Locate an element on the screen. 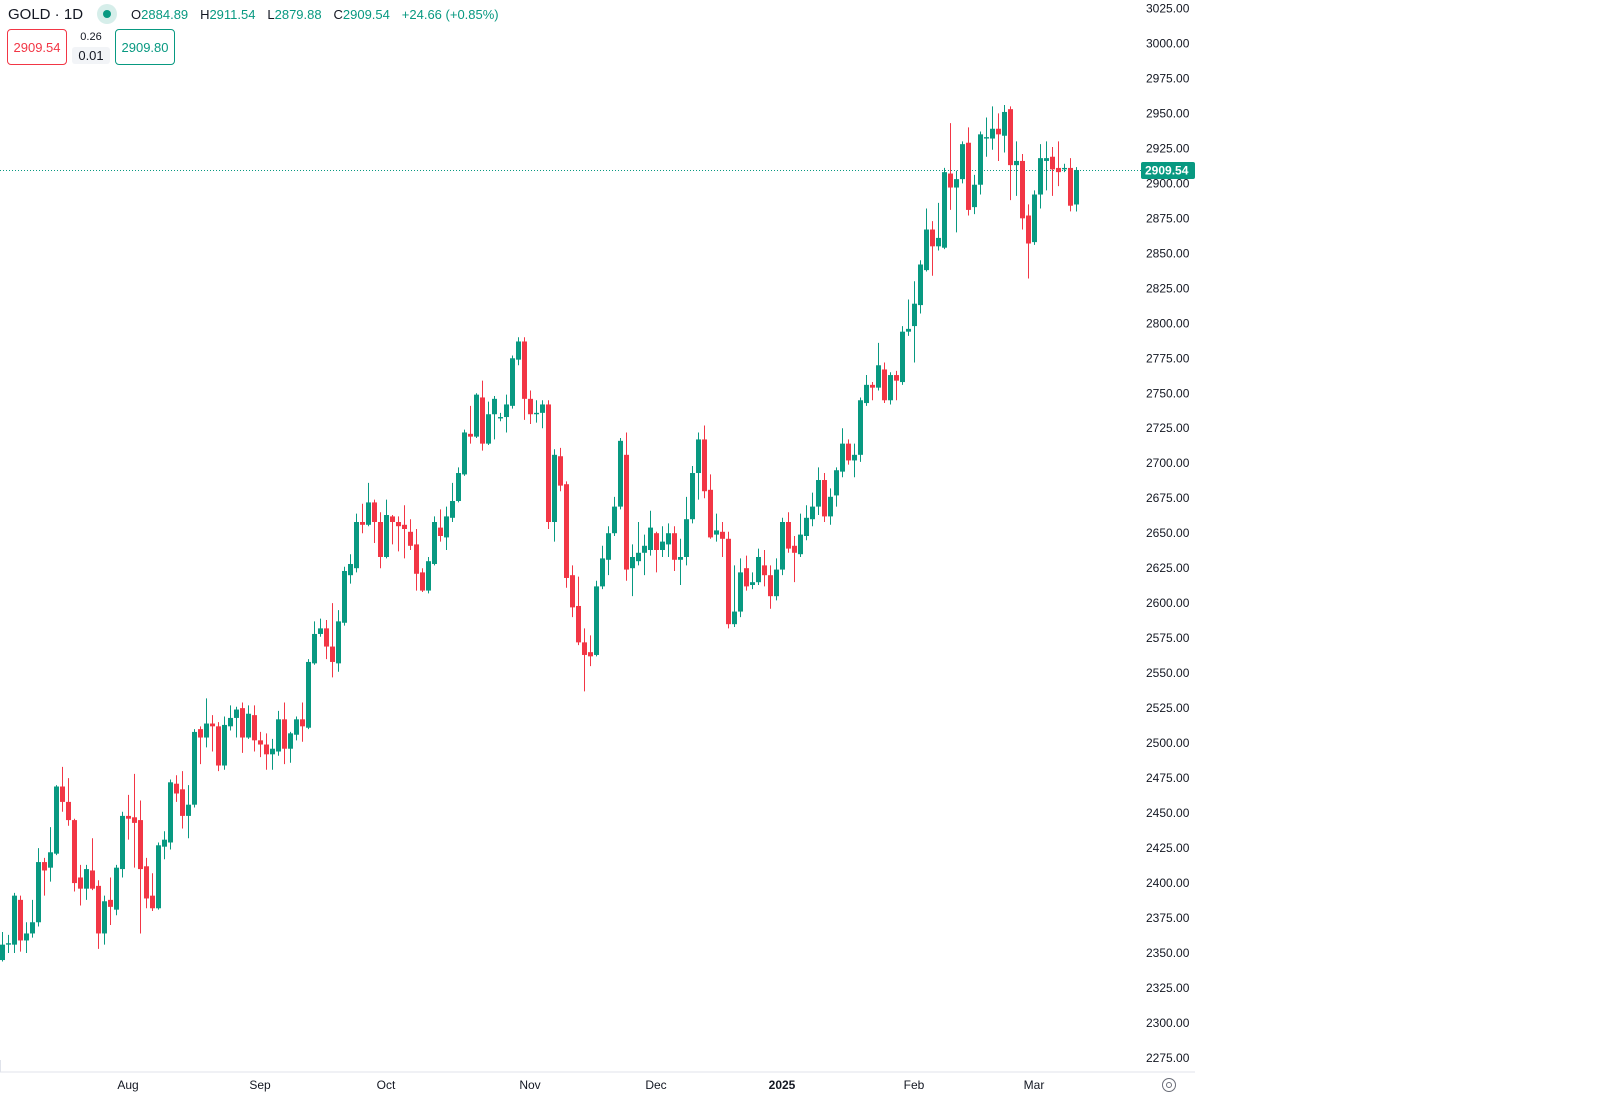  price-tick-label: 2800.00 is located at coordinates (1168, 323).